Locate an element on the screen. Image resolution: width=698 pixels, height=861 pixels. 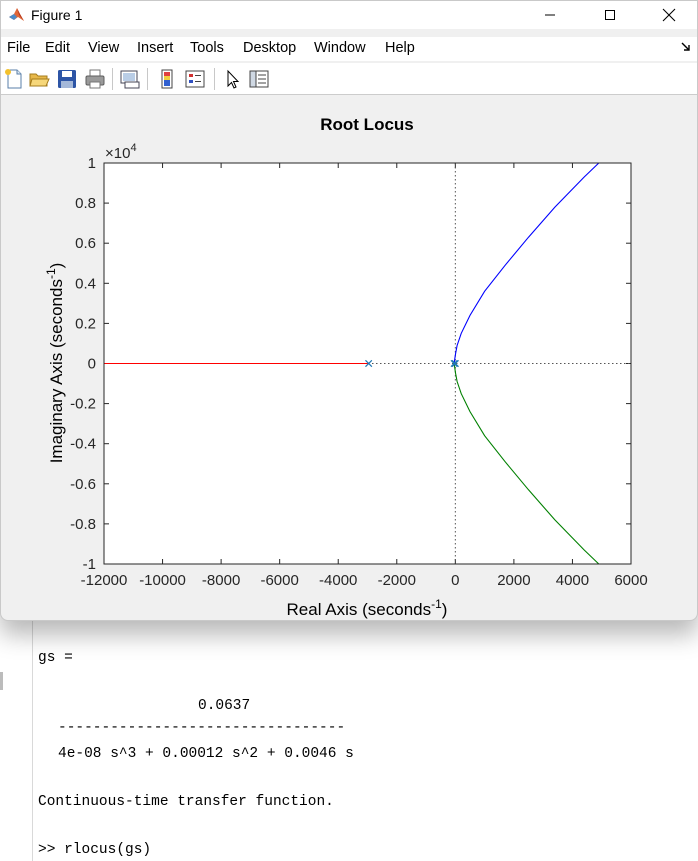
x-axis-label: Real Axis (seconds-1) is located at coordinates (367, 608).